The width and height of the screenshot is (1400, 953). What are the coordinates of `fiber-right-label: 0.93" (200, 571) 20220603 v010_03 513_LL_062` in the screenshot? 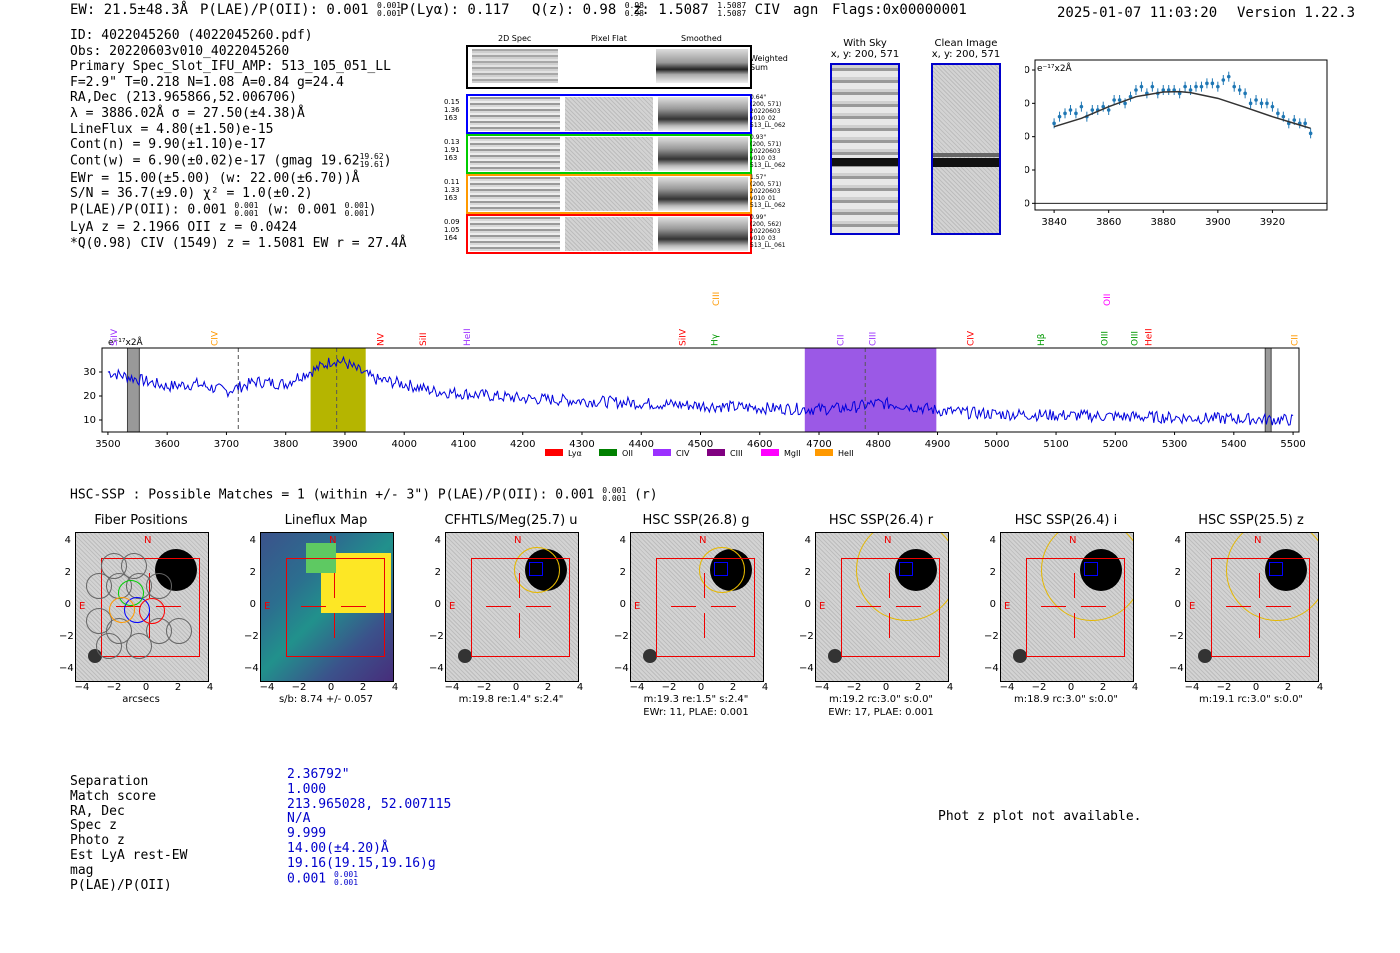 It's located at (774, 151).